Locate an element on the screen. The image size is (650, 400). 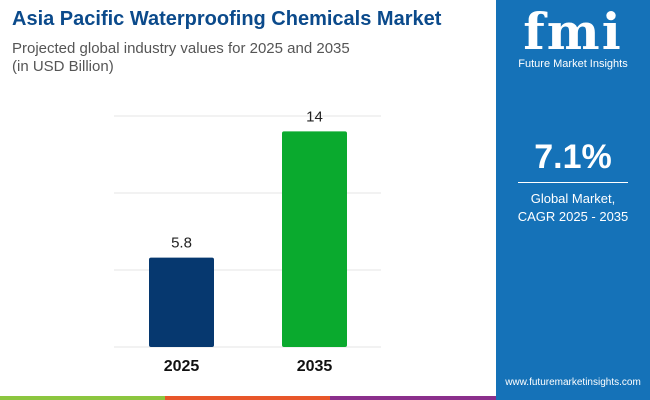
divider is located at coordinates (573, 182).